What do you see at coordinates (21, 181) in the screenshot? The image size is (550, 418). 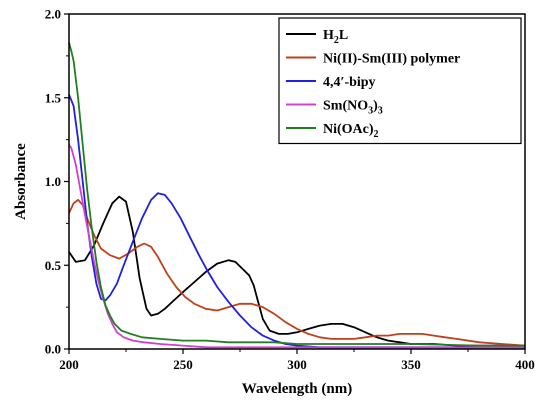 I see `y-axis-title: Absorbance` at bounding box center [21, 181].